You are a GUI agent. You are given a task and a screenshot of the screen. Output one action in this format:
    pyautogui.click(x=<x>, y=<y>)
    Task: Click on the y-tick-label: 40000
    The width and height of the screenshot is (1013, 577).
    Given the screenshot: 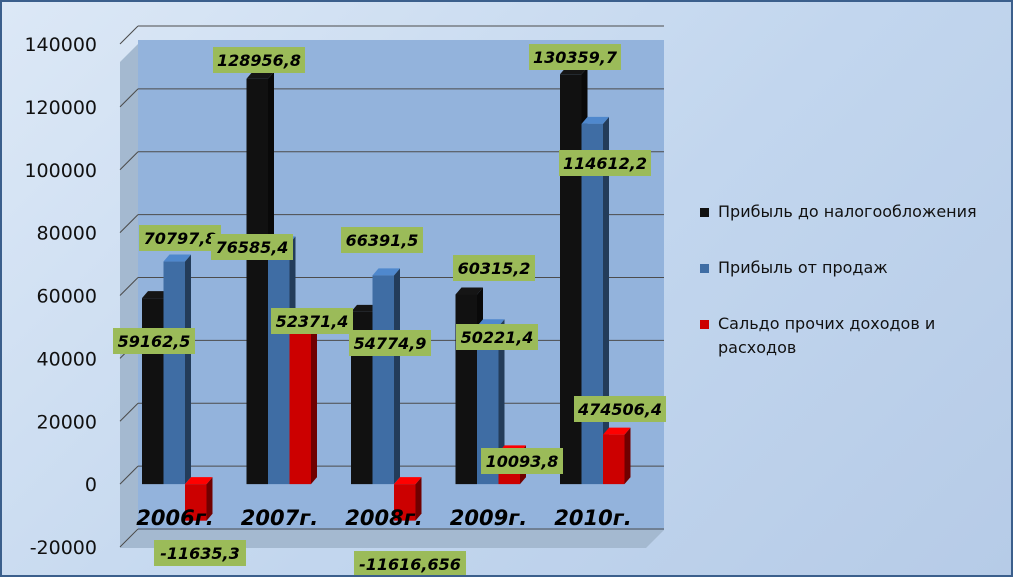 What is the action you would take?
    pyautogui.click(x=67, y=359)
    